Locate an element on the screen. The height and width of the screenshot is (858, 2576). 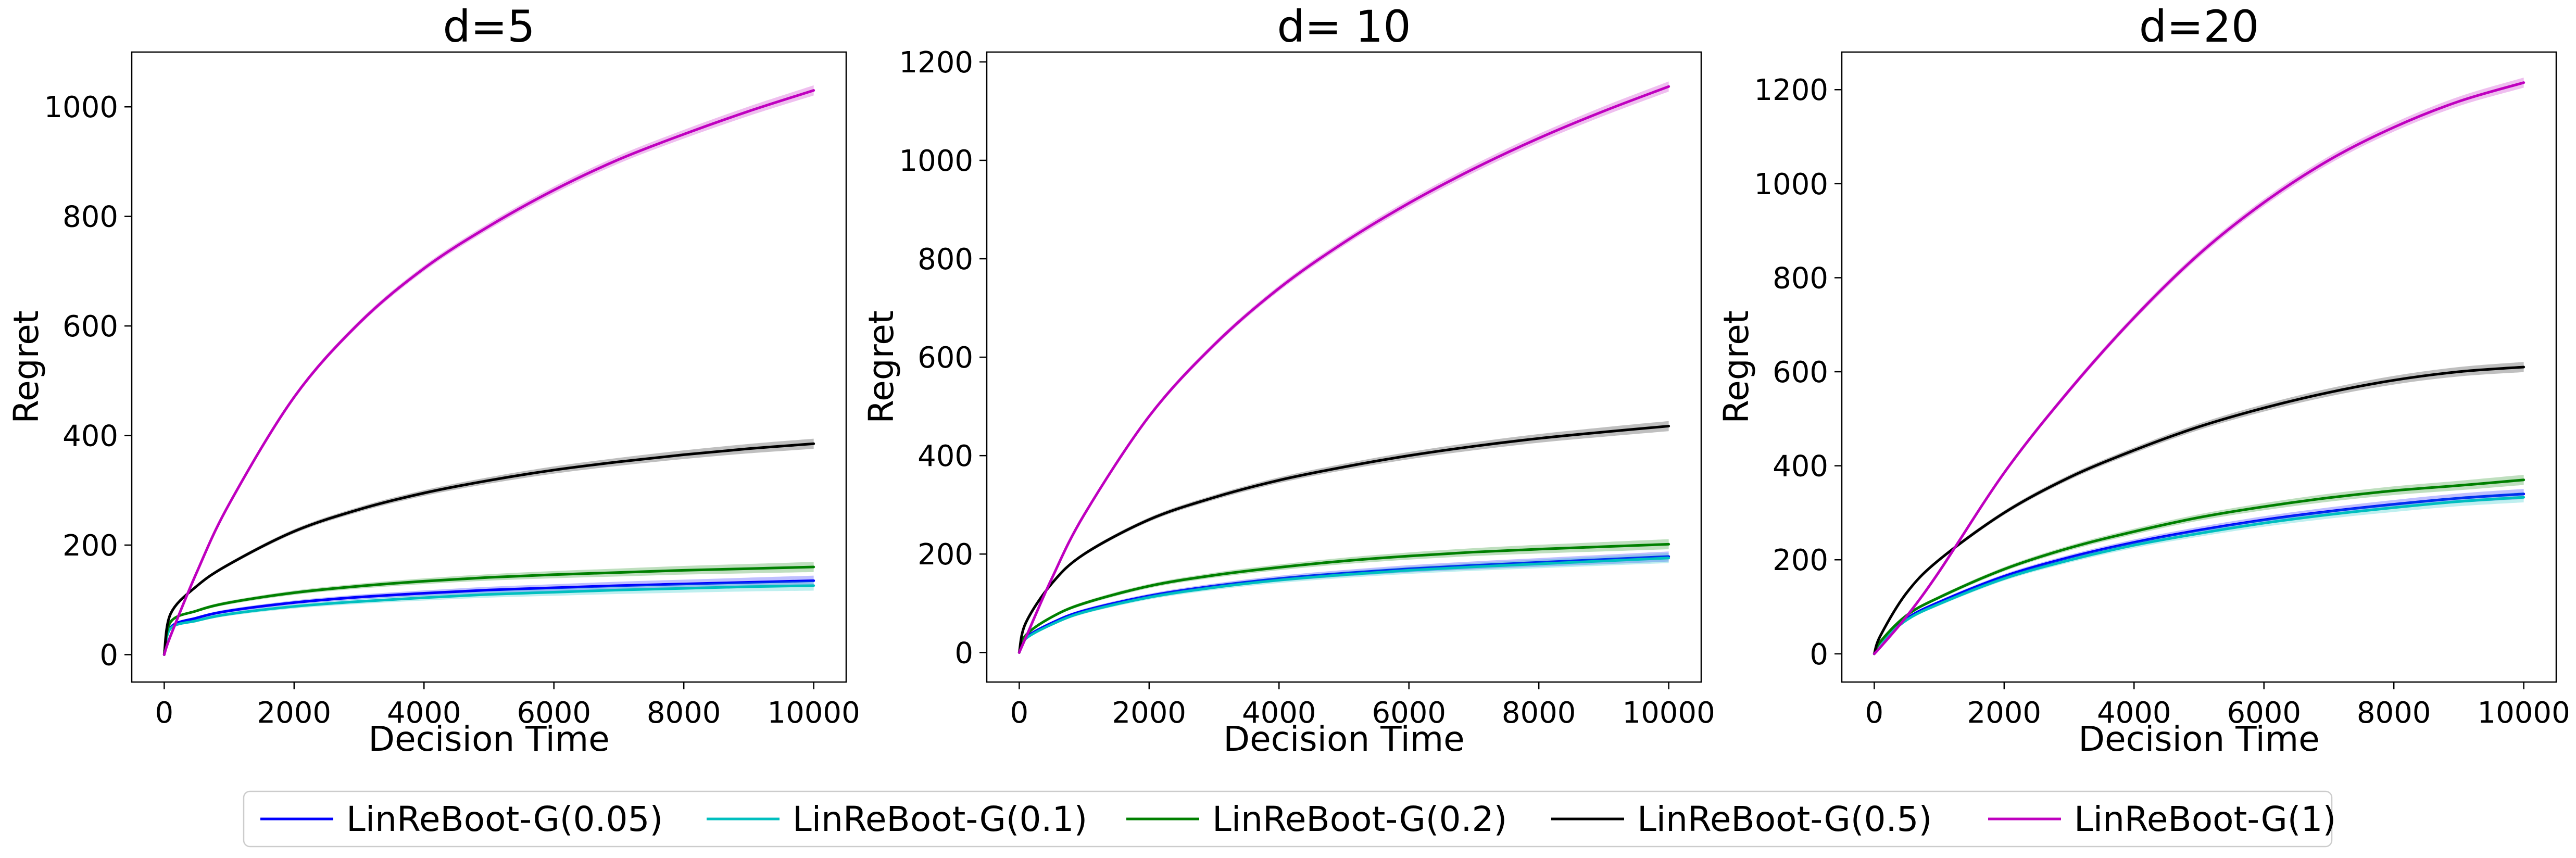
legend-entry: LinReBoot-G(0.1) is located at coordinates (897, 819).